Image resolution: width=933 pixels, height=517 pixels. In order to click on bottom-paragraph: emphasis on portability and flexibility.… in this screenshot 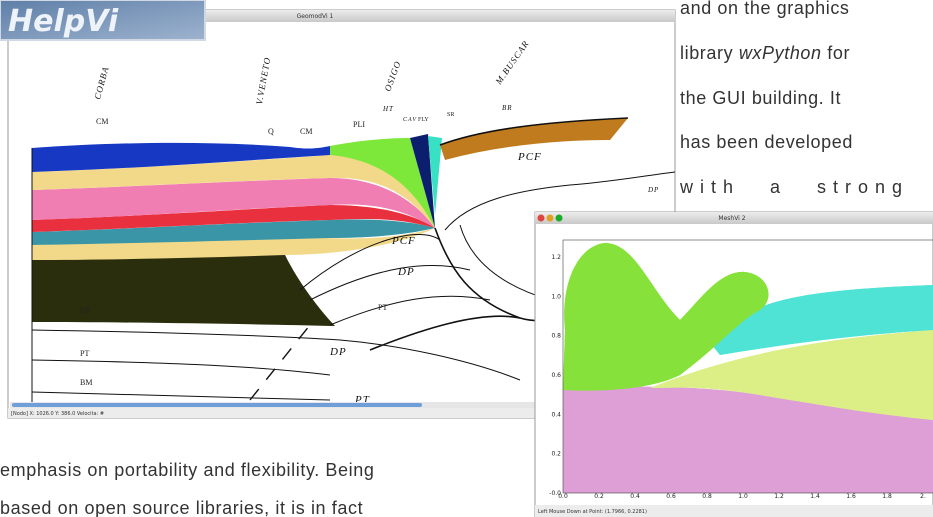, I will do `click(187, 488)`.